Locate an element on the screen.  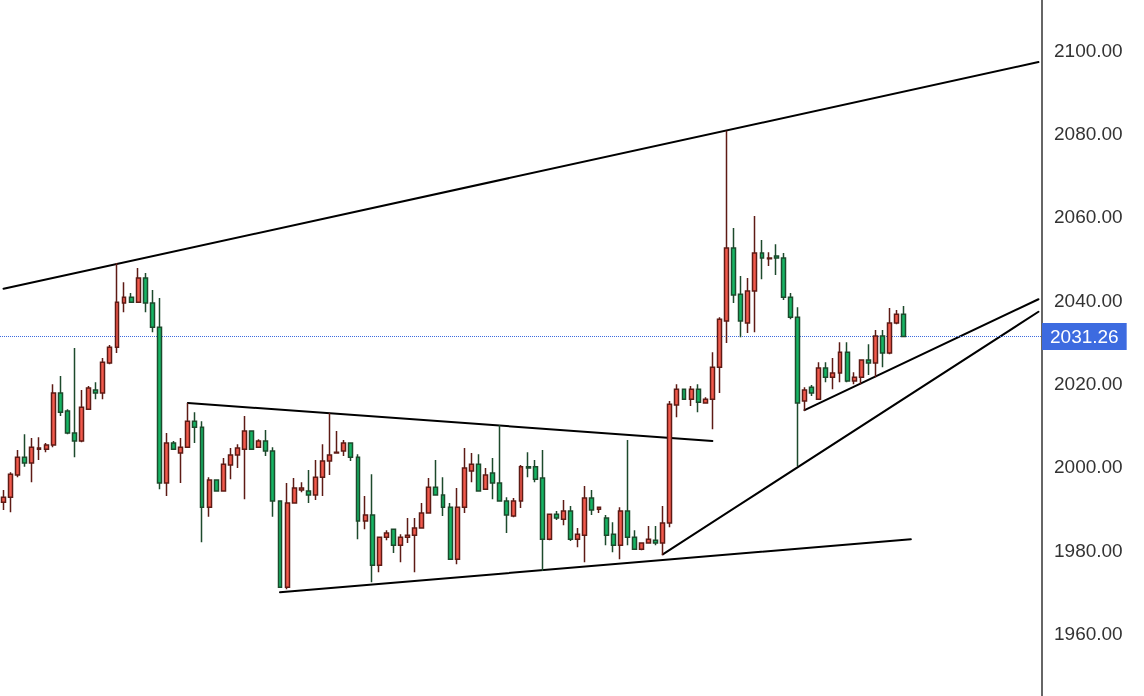
y-tick-label: 1960.00 is located at coordinates (1088, 633).